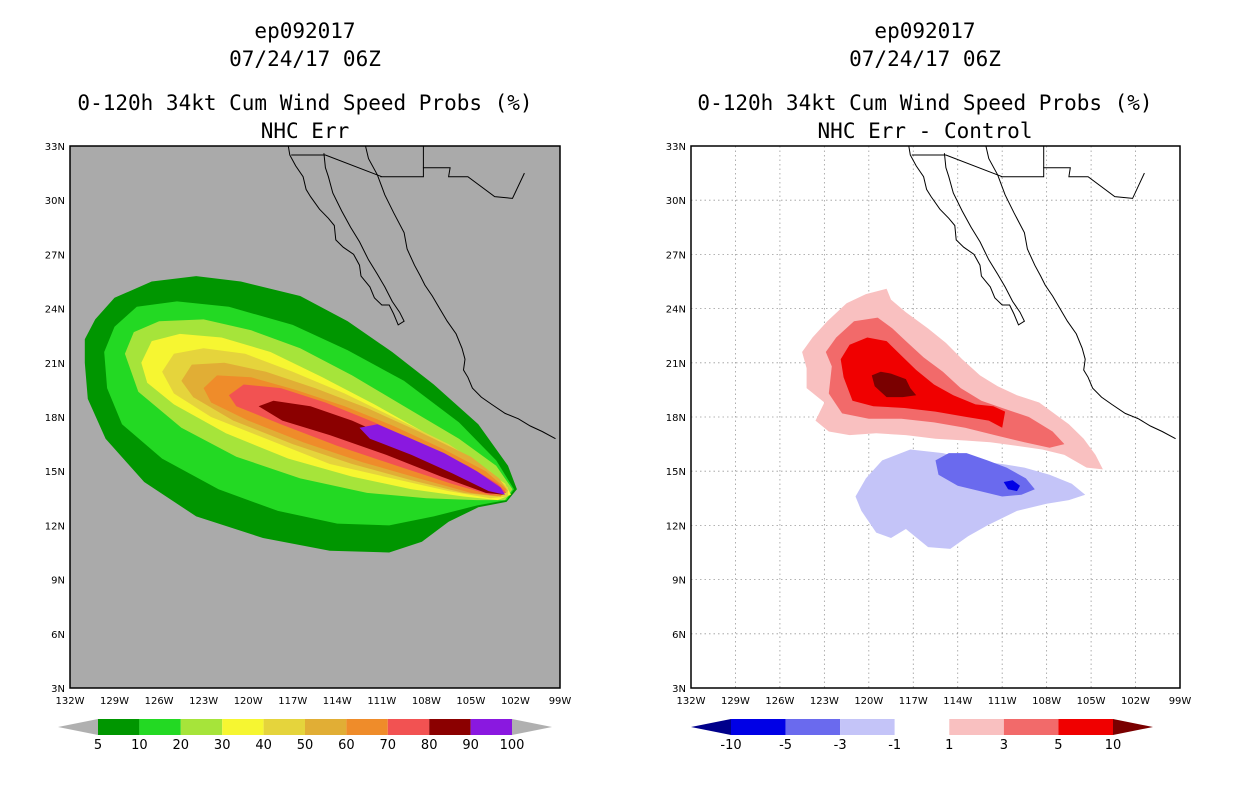 Image resolution: width=1236 pixels, height=800 pixels. Describe the element at coordinates (1135, 701) in the screenshot. I see `p1-x-tick-label: 102W` at that location.